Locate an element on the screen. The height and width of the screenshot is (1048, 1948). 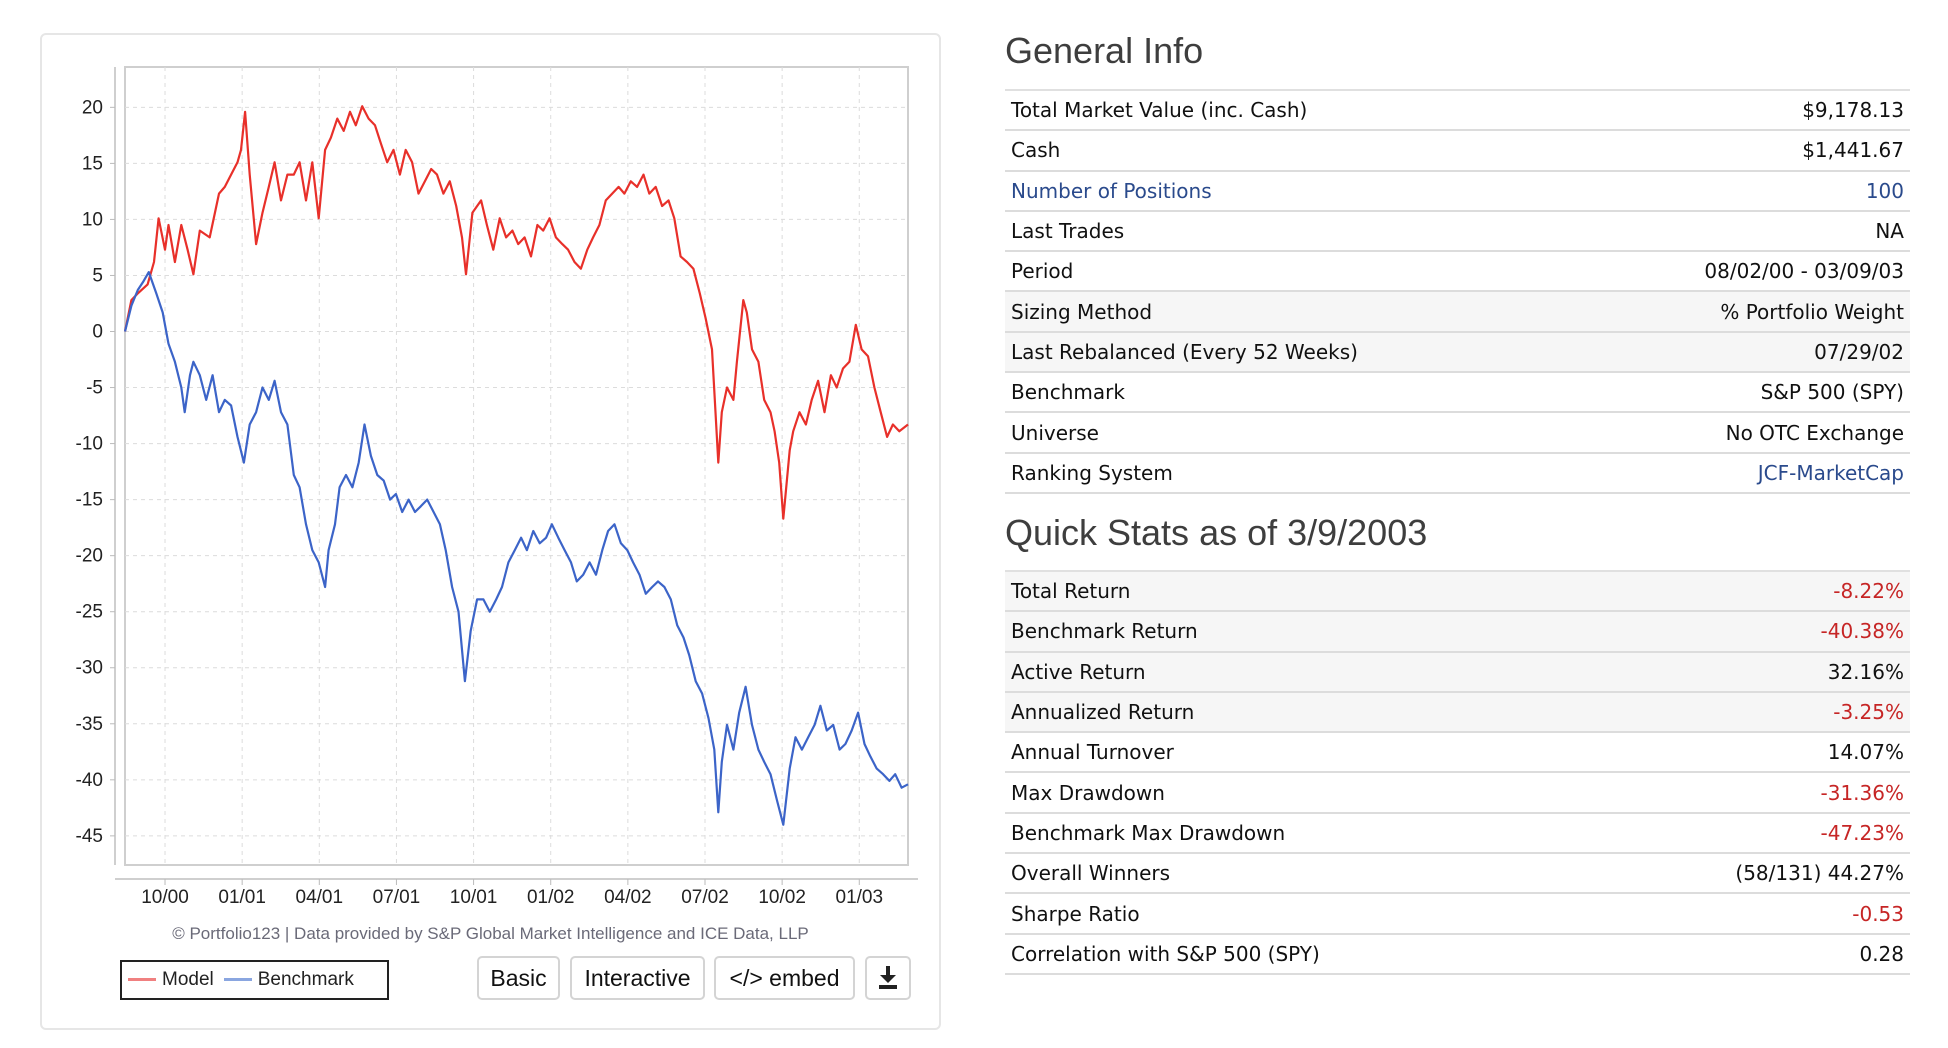
table-row: Last Rebalanced (Every 52 Weeks) 07/29/02 is located at coordinates (1457, 352).